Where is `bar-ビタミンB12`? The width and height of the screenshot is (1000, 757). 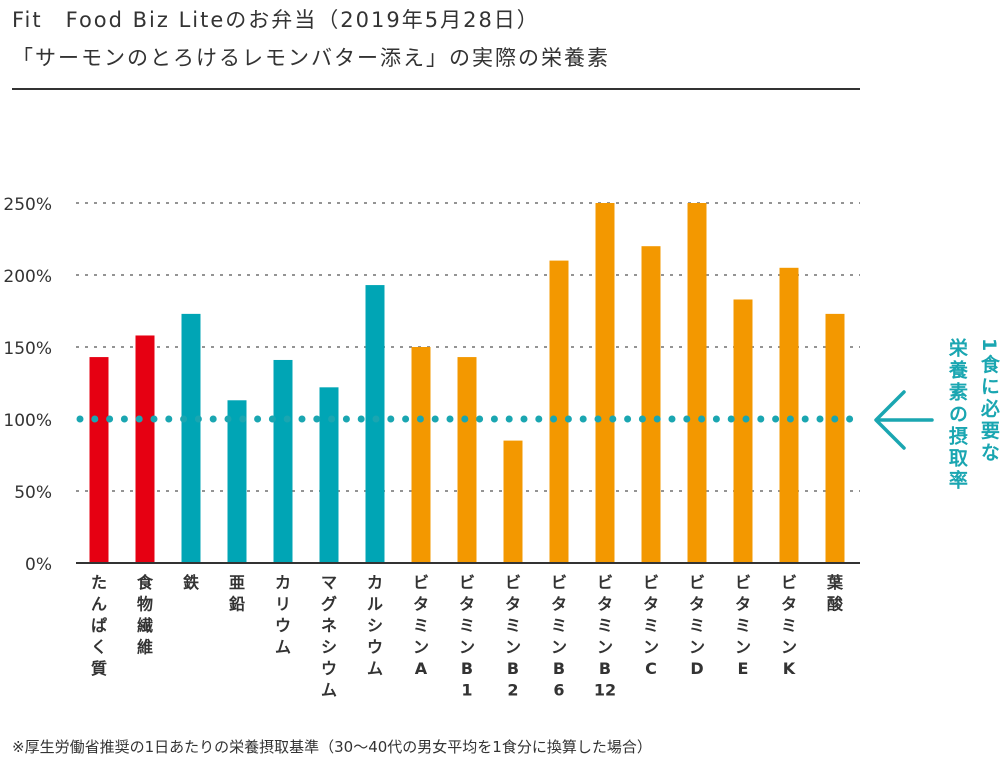 bar-ビタミンB12 is located at coordinates (605, 383).